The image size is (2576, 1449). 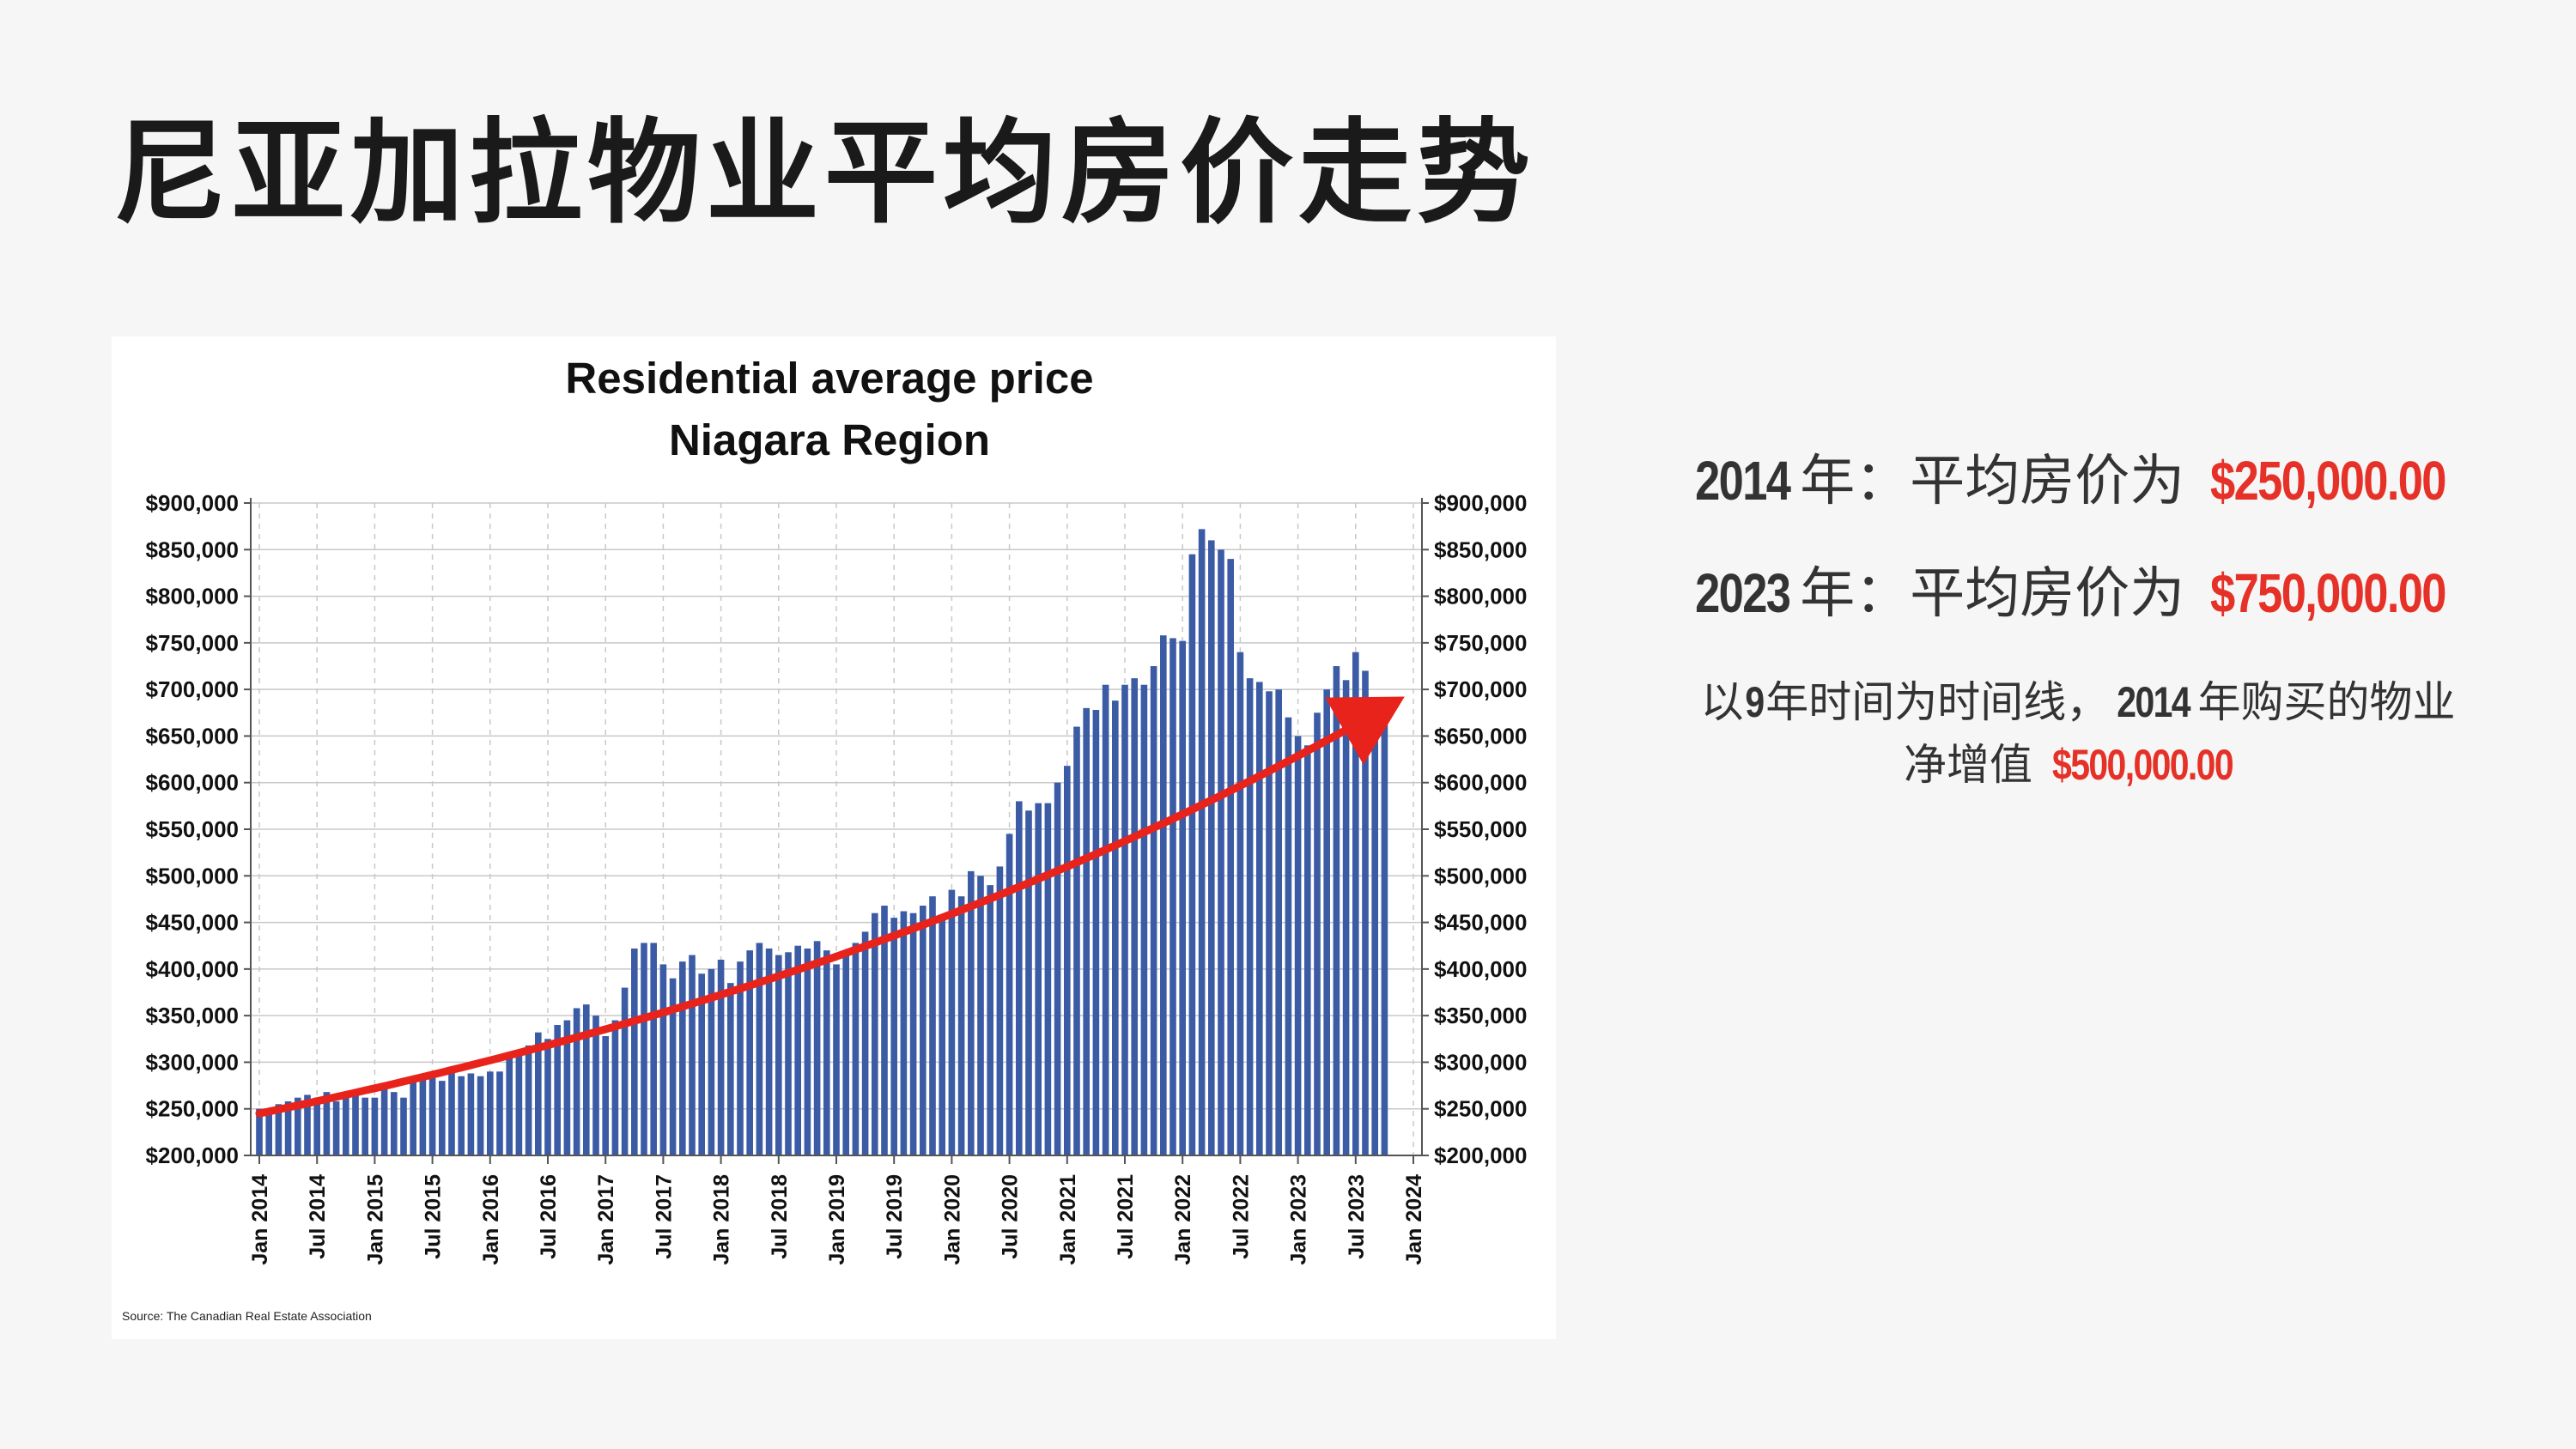 I want to click on y-tick-label-left: $750,000, so click(x=192, y=643).